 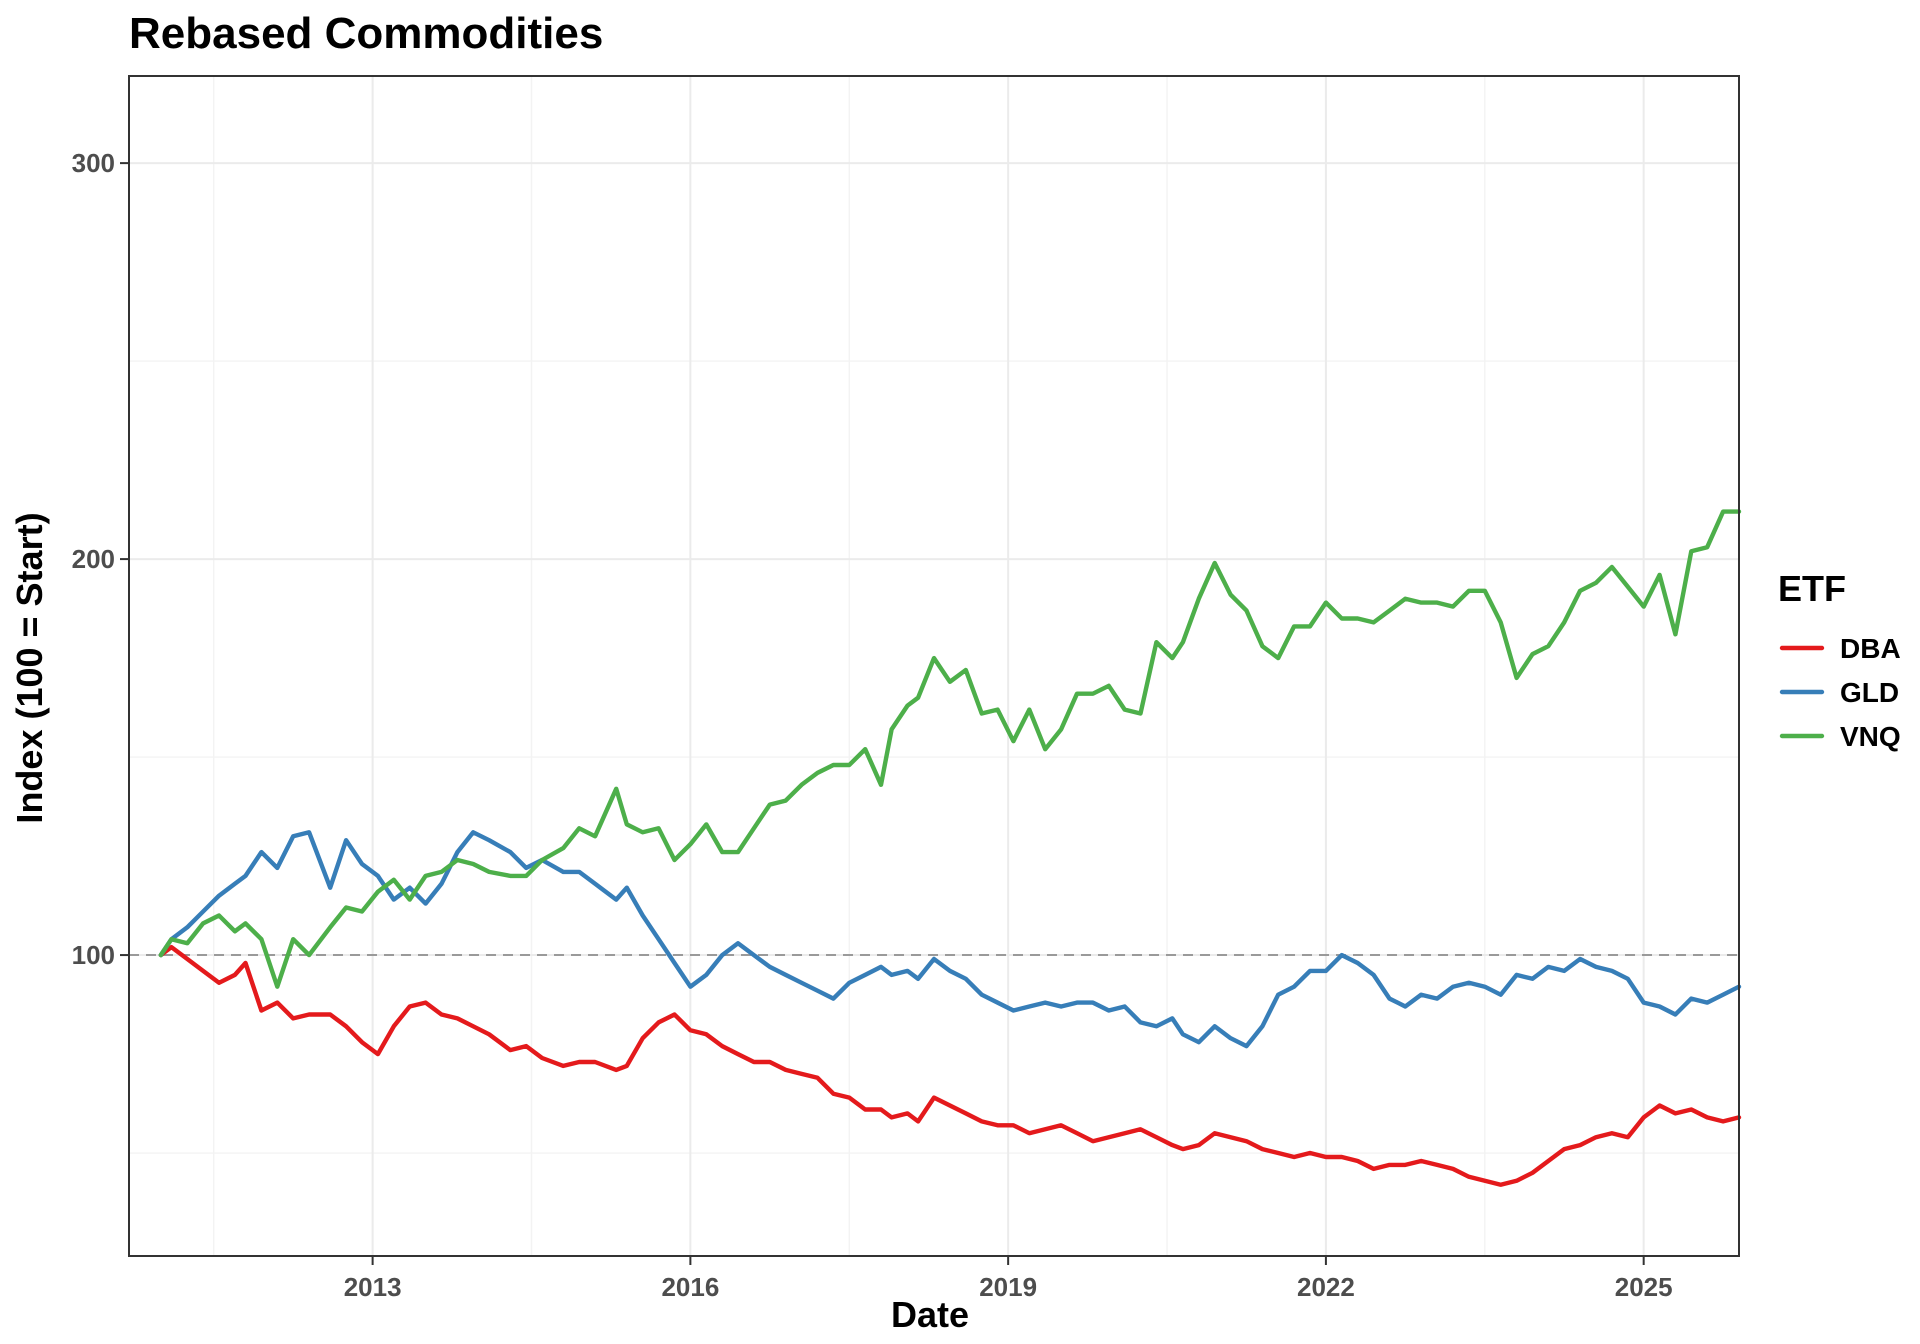 What do you see at coordinates (1812, 588) in the screenshot?
I see `legend-title: ETF` at bounding box center [1812, 588].